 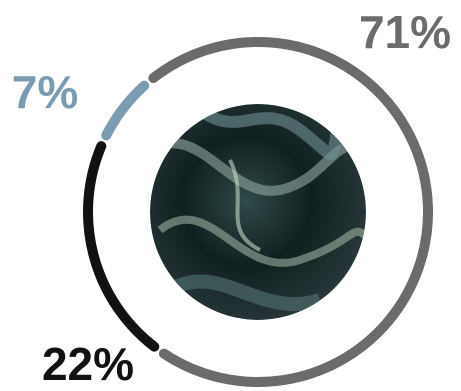 What do you see at coordinates (45, 92) in the screenshot?
I see `value-label: 7%` at bounding box center [45, 92].